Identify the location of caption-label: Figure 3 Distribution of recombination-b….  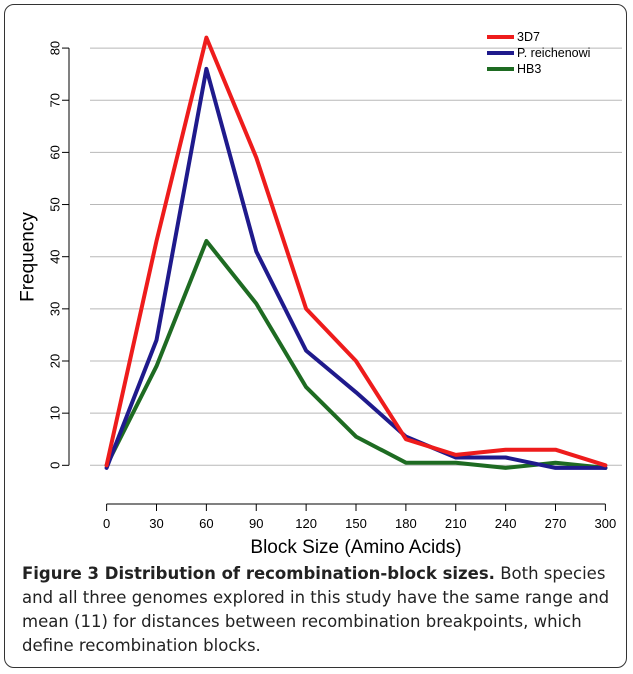
(258, 573).